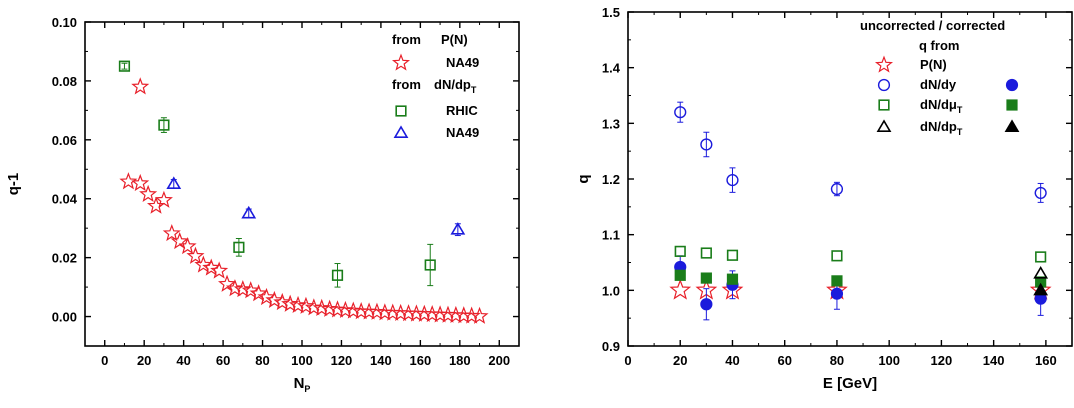 The image size is (1074, 408). What do you see at coordinates (960, 132) in the screenshot?
I see `legend-entry-label-sub: T` at bounding box center [960, 132].